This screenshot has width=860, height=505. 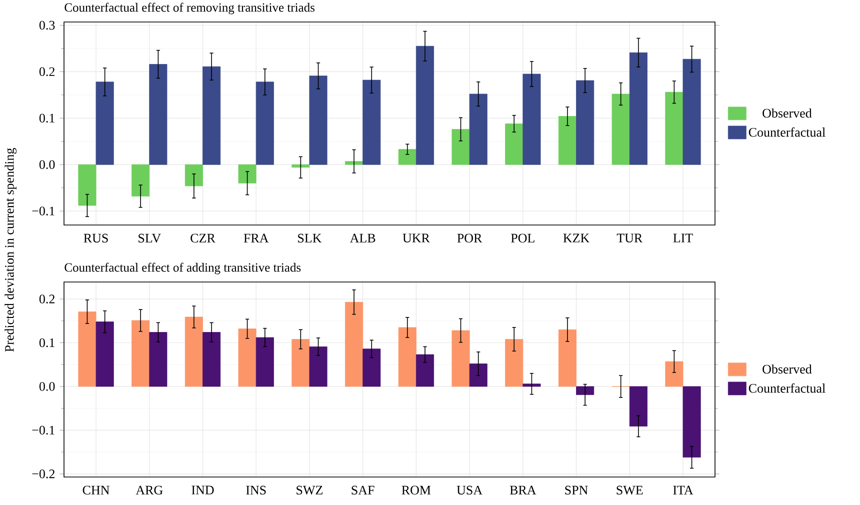 What do you see at coordinates (10, 250) in the screenshot?
I see `y-axis-title: Predicted deviation in current spending` at bounding box center [10, 250].